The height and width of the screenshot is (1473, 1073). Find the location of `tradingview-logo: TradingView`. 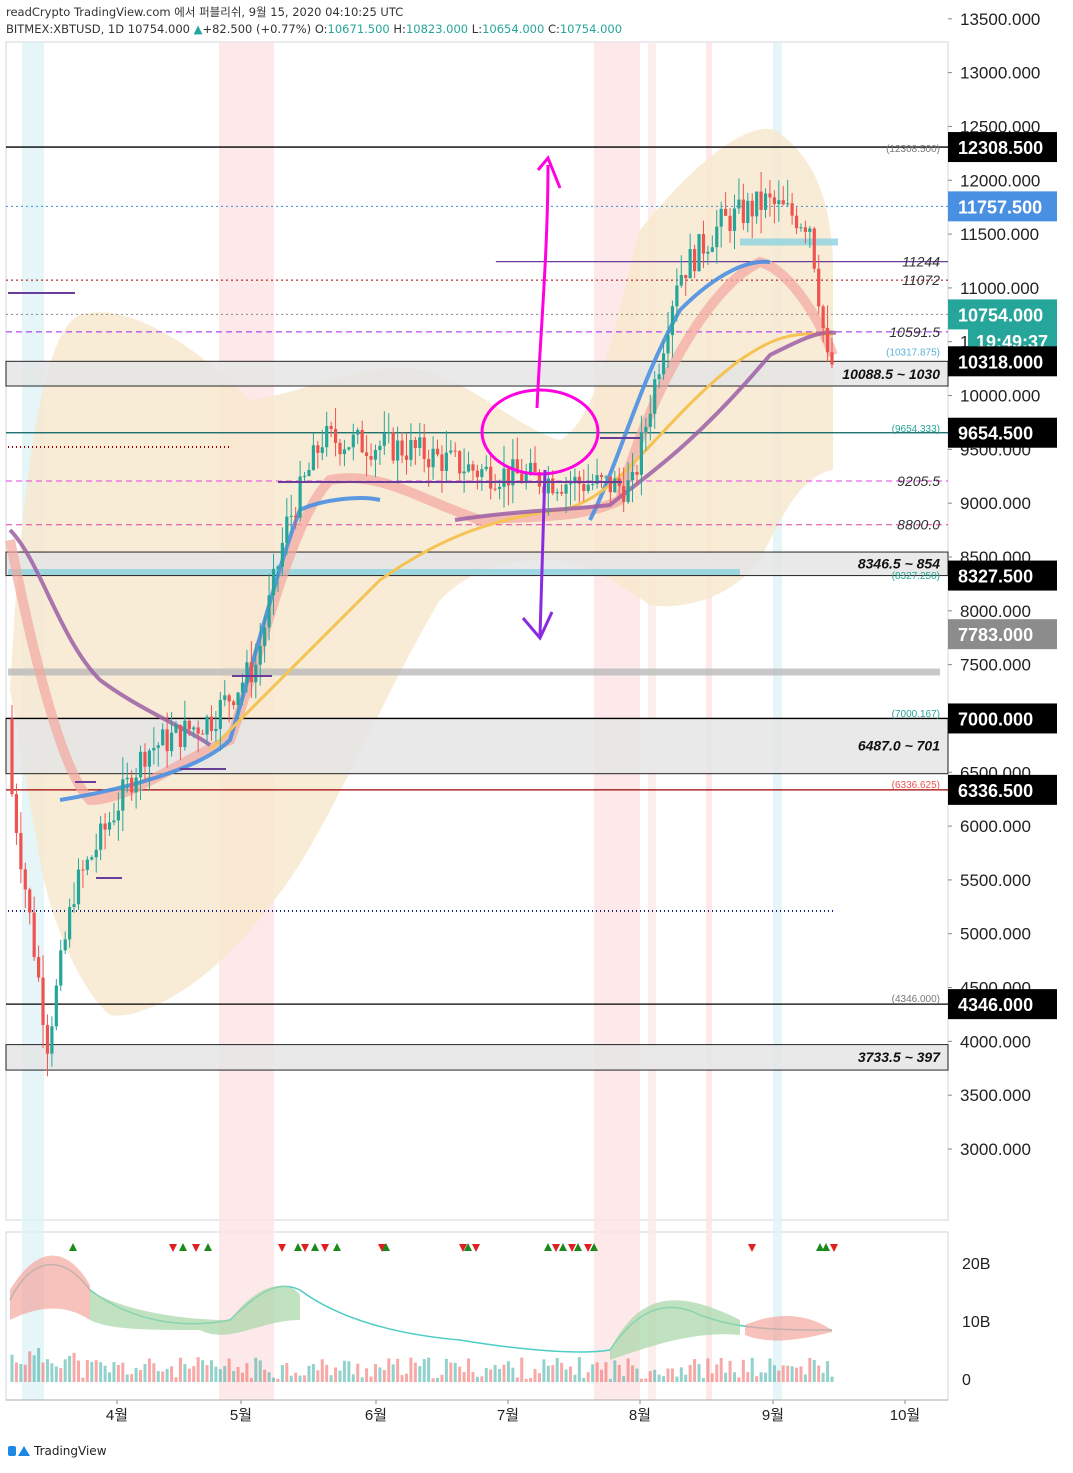

tradingview-logo: TradingView is located at coordinates (57, 1451).